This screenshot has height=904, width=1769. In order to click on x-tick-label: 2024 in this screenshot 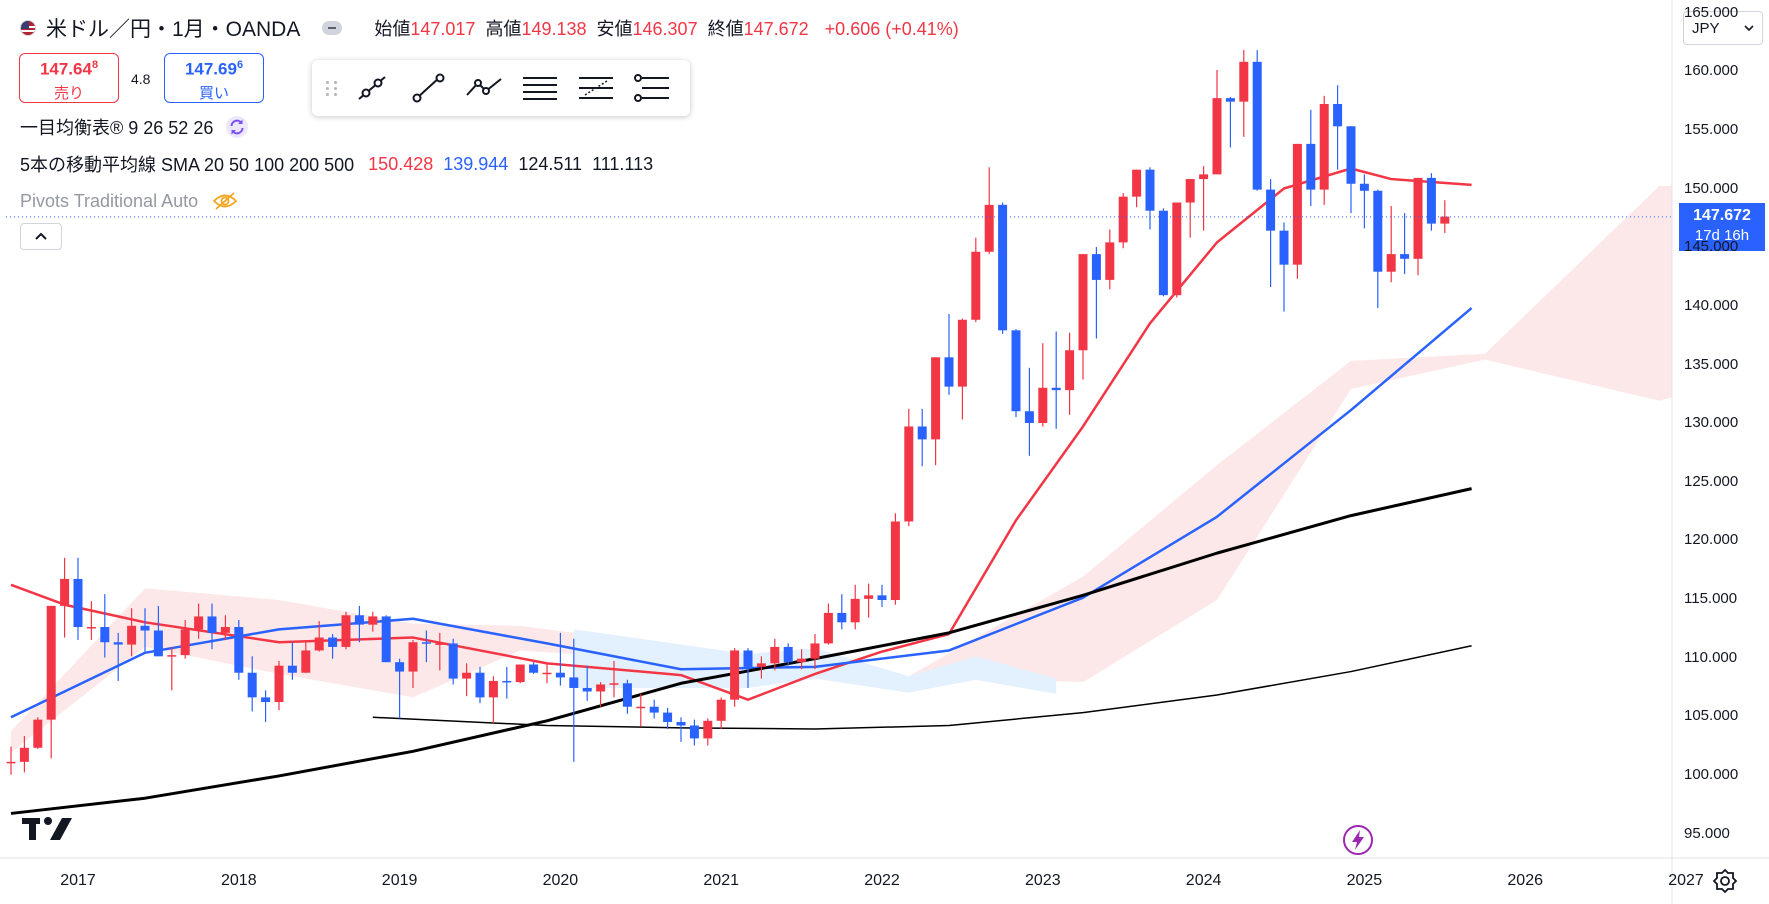, I will do `click(1203, 880)`.